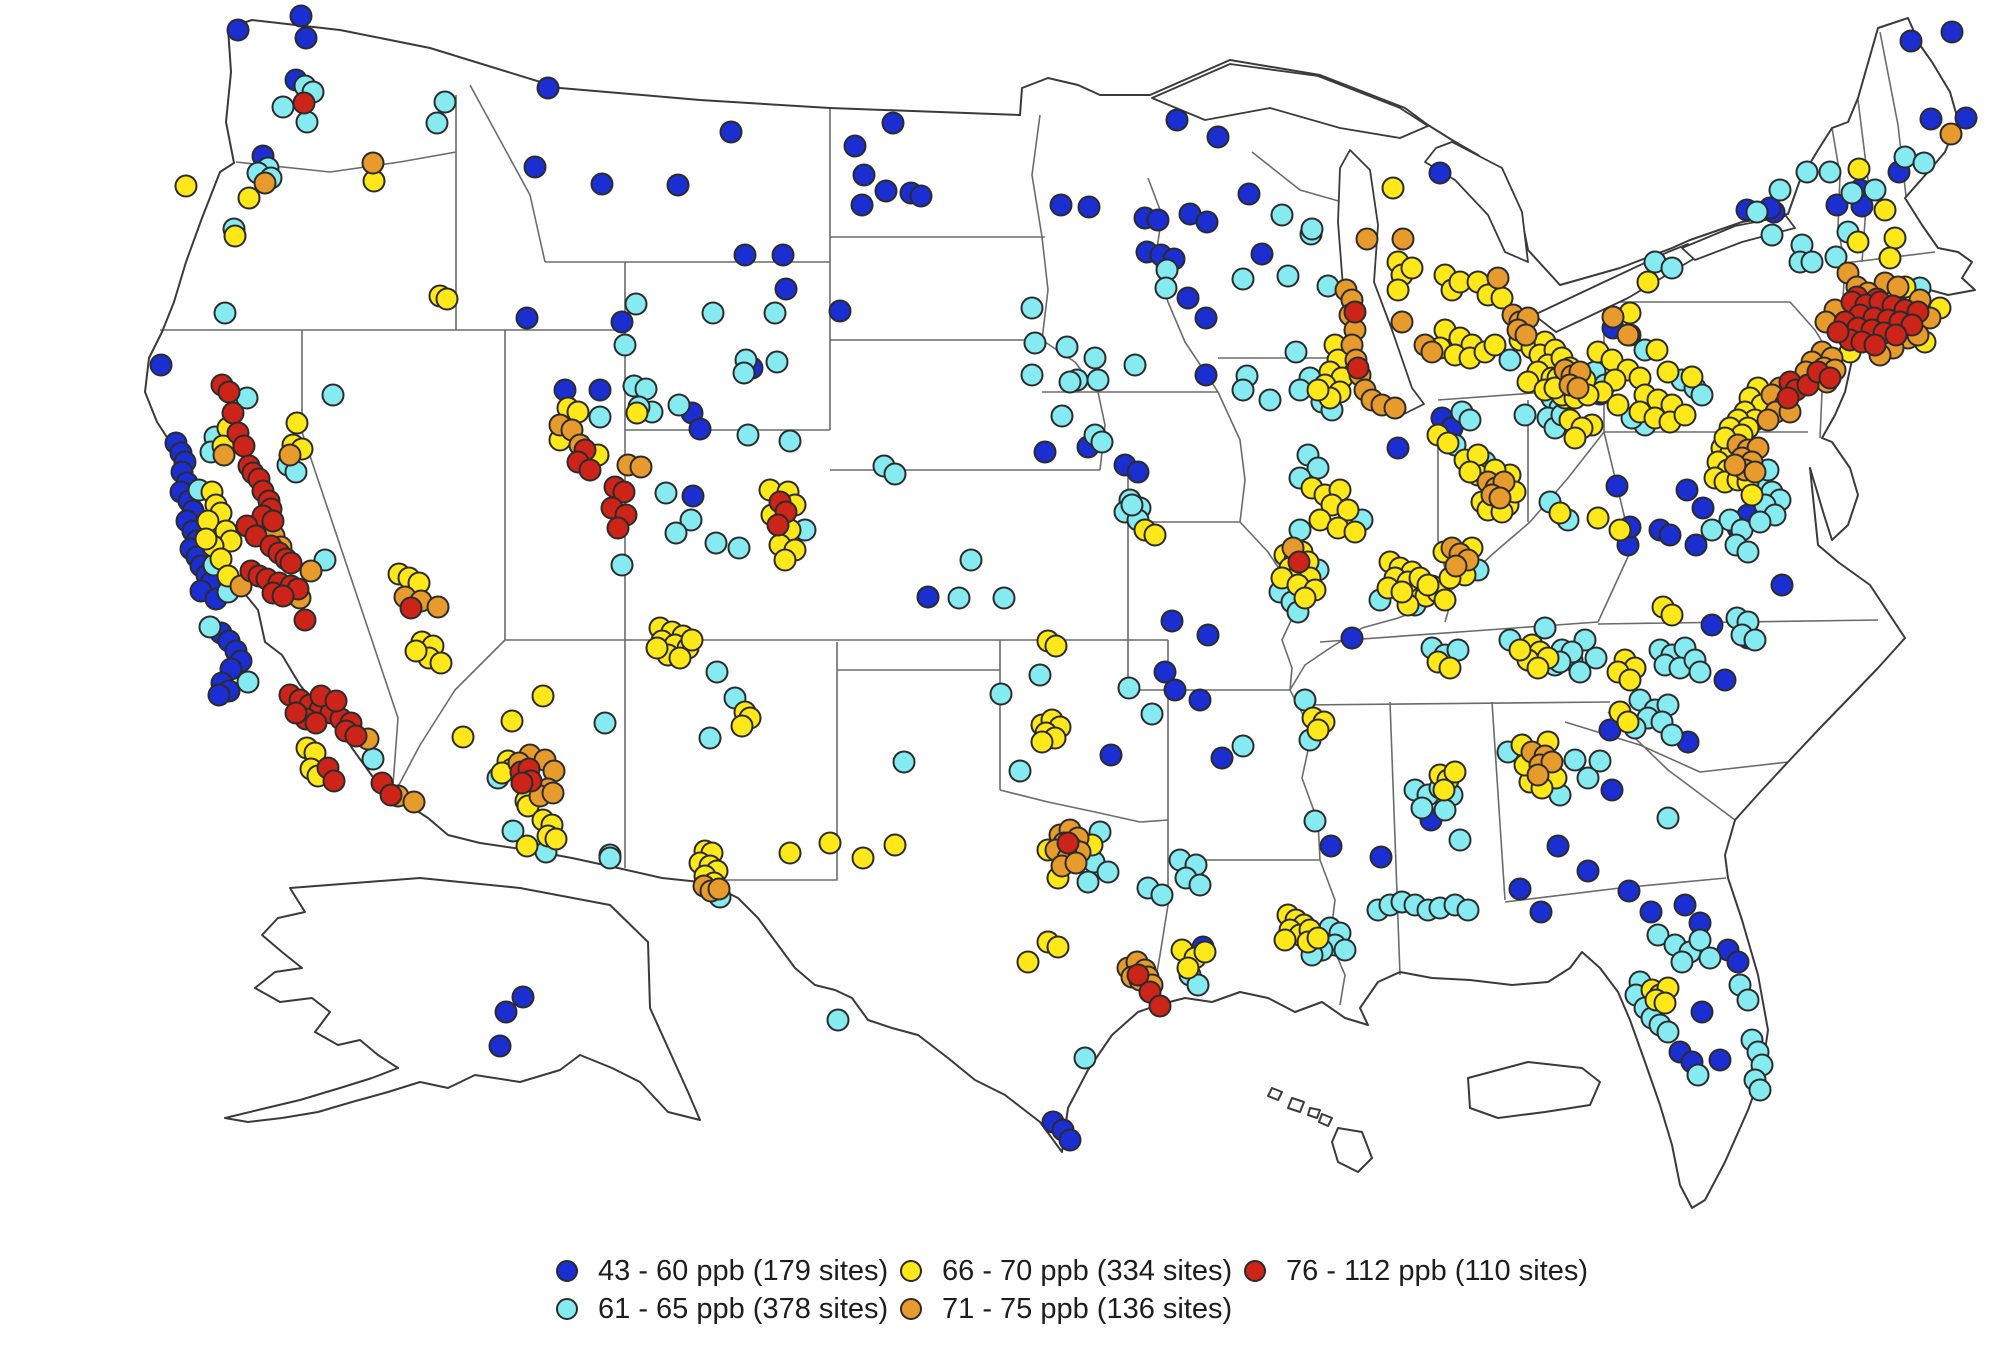 Image resolution: width=2004 pixels, height=1356 pixels. I want to click on legend-item-red: 76 - 112 ppb (110 sites), so click(1416, 1271).